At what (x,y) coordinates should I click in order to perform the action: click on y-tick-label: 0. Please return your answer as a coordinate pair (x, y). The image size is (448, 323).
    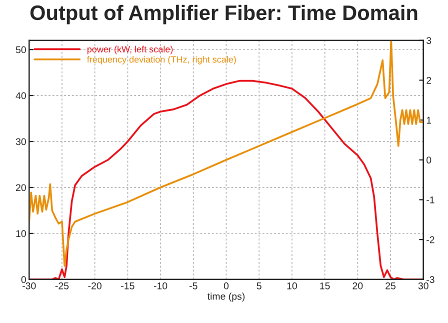
    Looking at the image, I should click on (23, 280).